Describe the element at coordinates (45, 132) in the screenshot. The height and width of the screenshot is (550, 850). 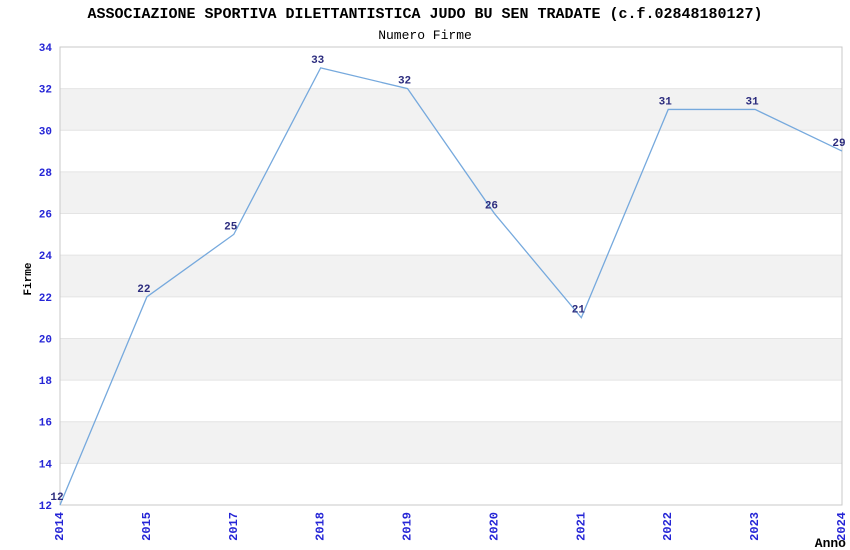
I see `y-tick-label: 30` at that location.